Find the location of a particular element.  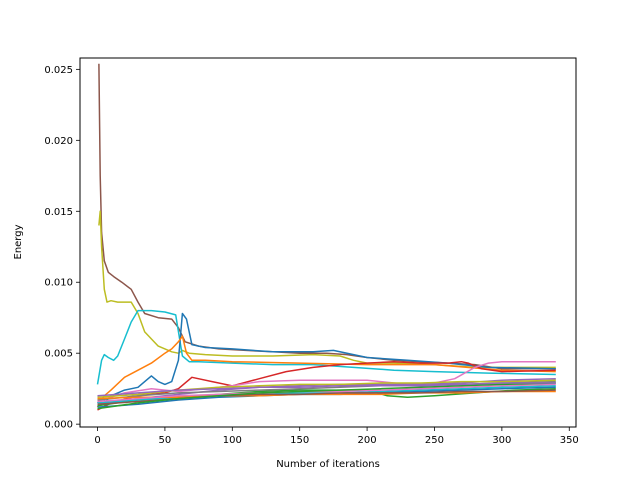

y-tick-label: 0.005 is located at coordinates (58, 354).